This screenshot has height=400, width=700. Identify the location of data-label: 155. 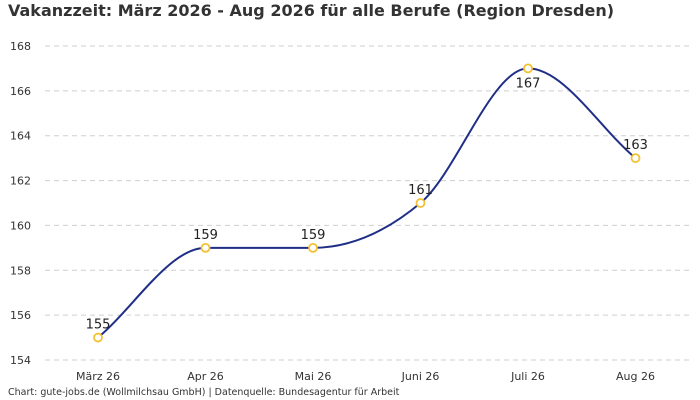
(98, 325).